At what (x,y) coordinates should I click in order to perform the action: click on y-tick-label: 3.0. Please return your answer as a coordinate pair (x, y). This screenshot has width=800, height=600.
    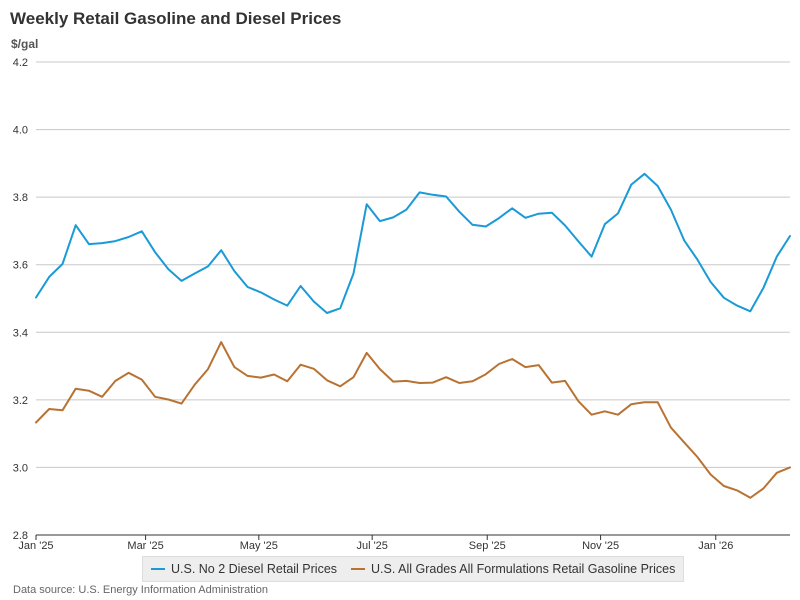
    Looking at the image, I should click on (20, 468).